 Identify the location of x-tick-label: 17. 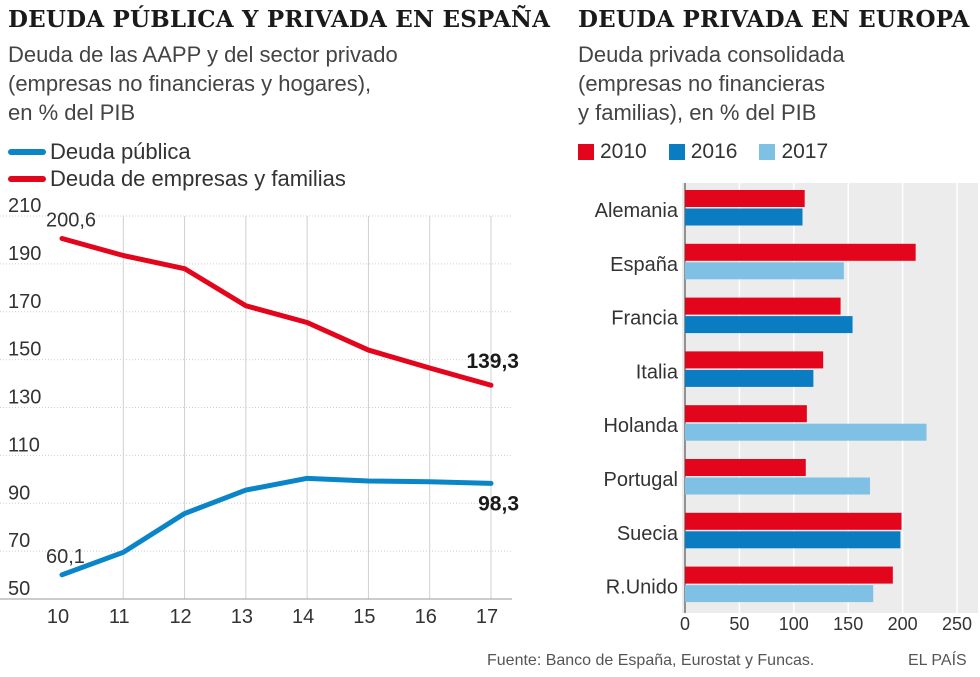
(487, 617).